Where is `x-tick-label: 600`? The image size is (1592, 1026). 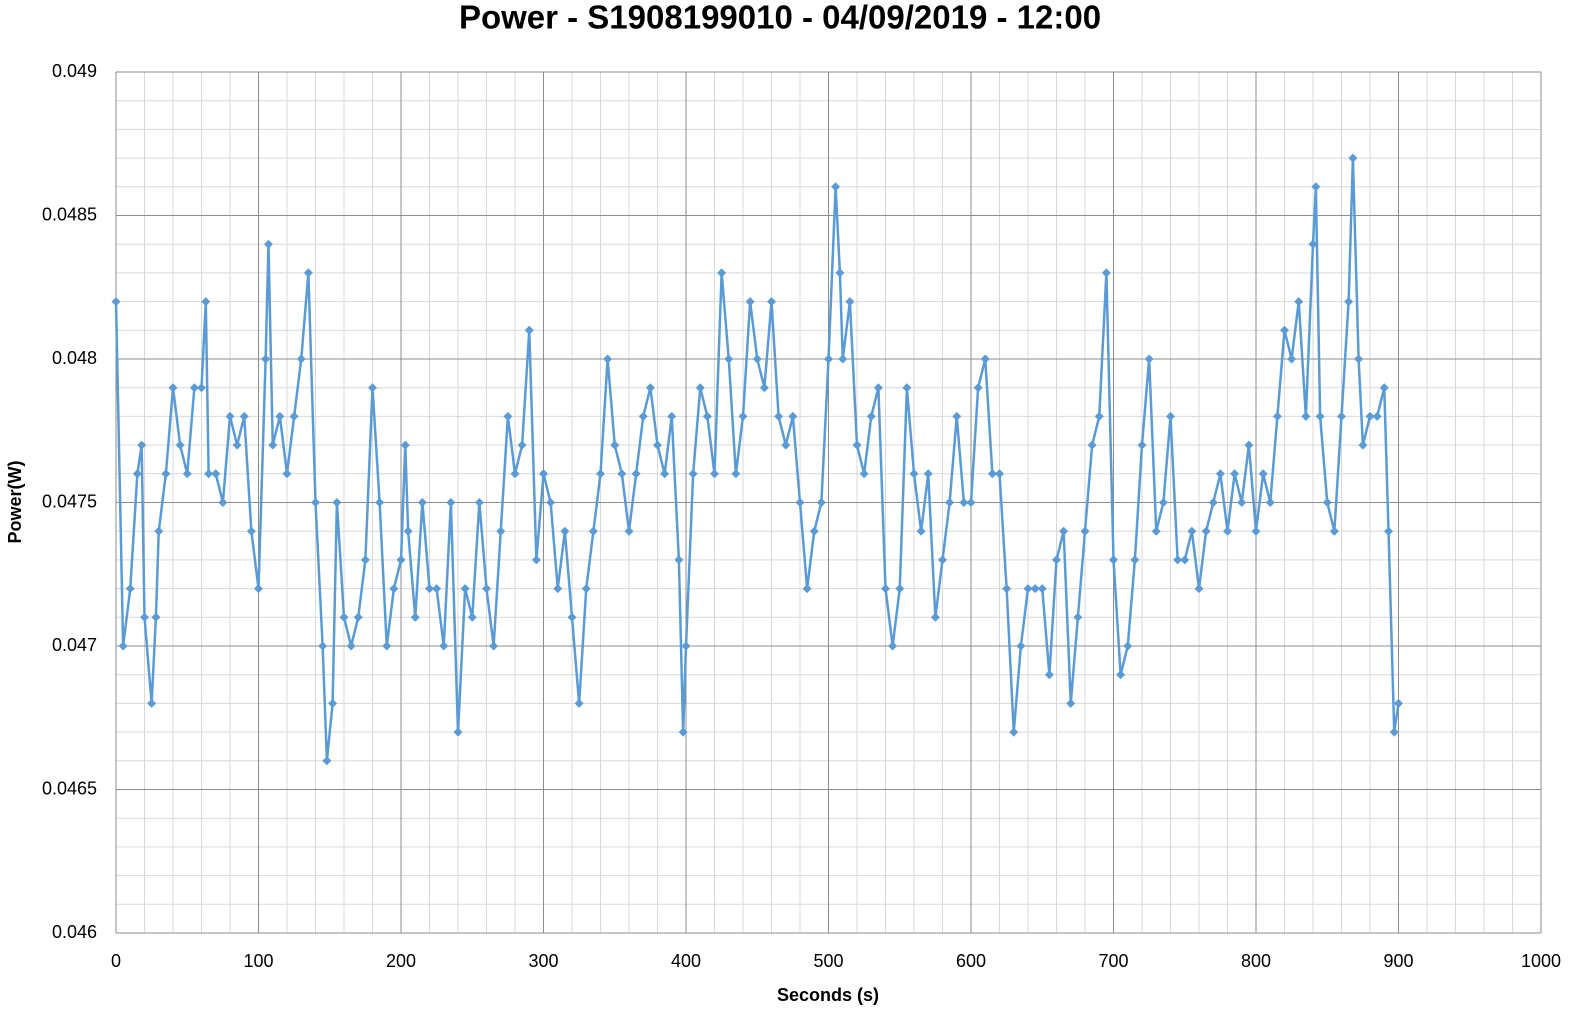
x-tick-label: 600 is located at coordinates (971, 961).